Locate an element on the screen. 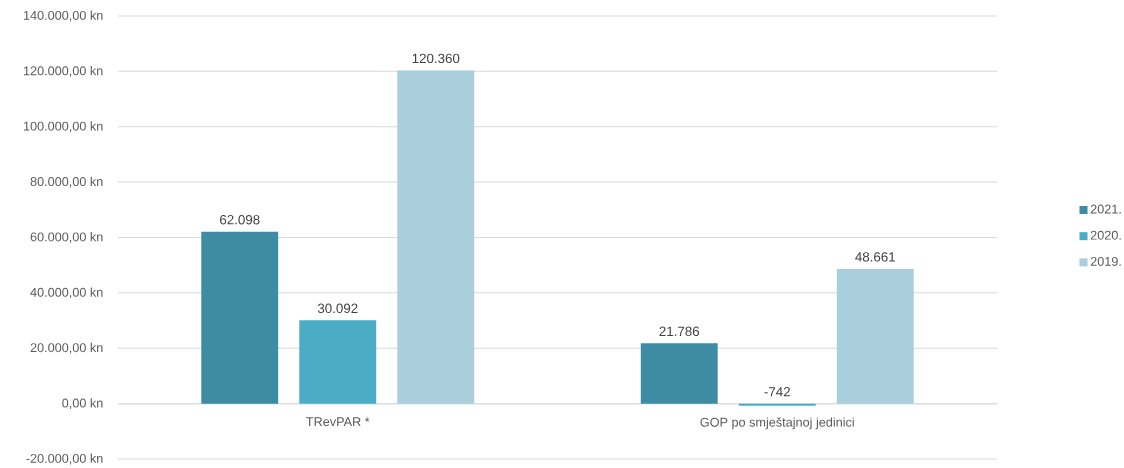  y-tick-label: 100.000,00 kn is located at coordinates (63, 127).